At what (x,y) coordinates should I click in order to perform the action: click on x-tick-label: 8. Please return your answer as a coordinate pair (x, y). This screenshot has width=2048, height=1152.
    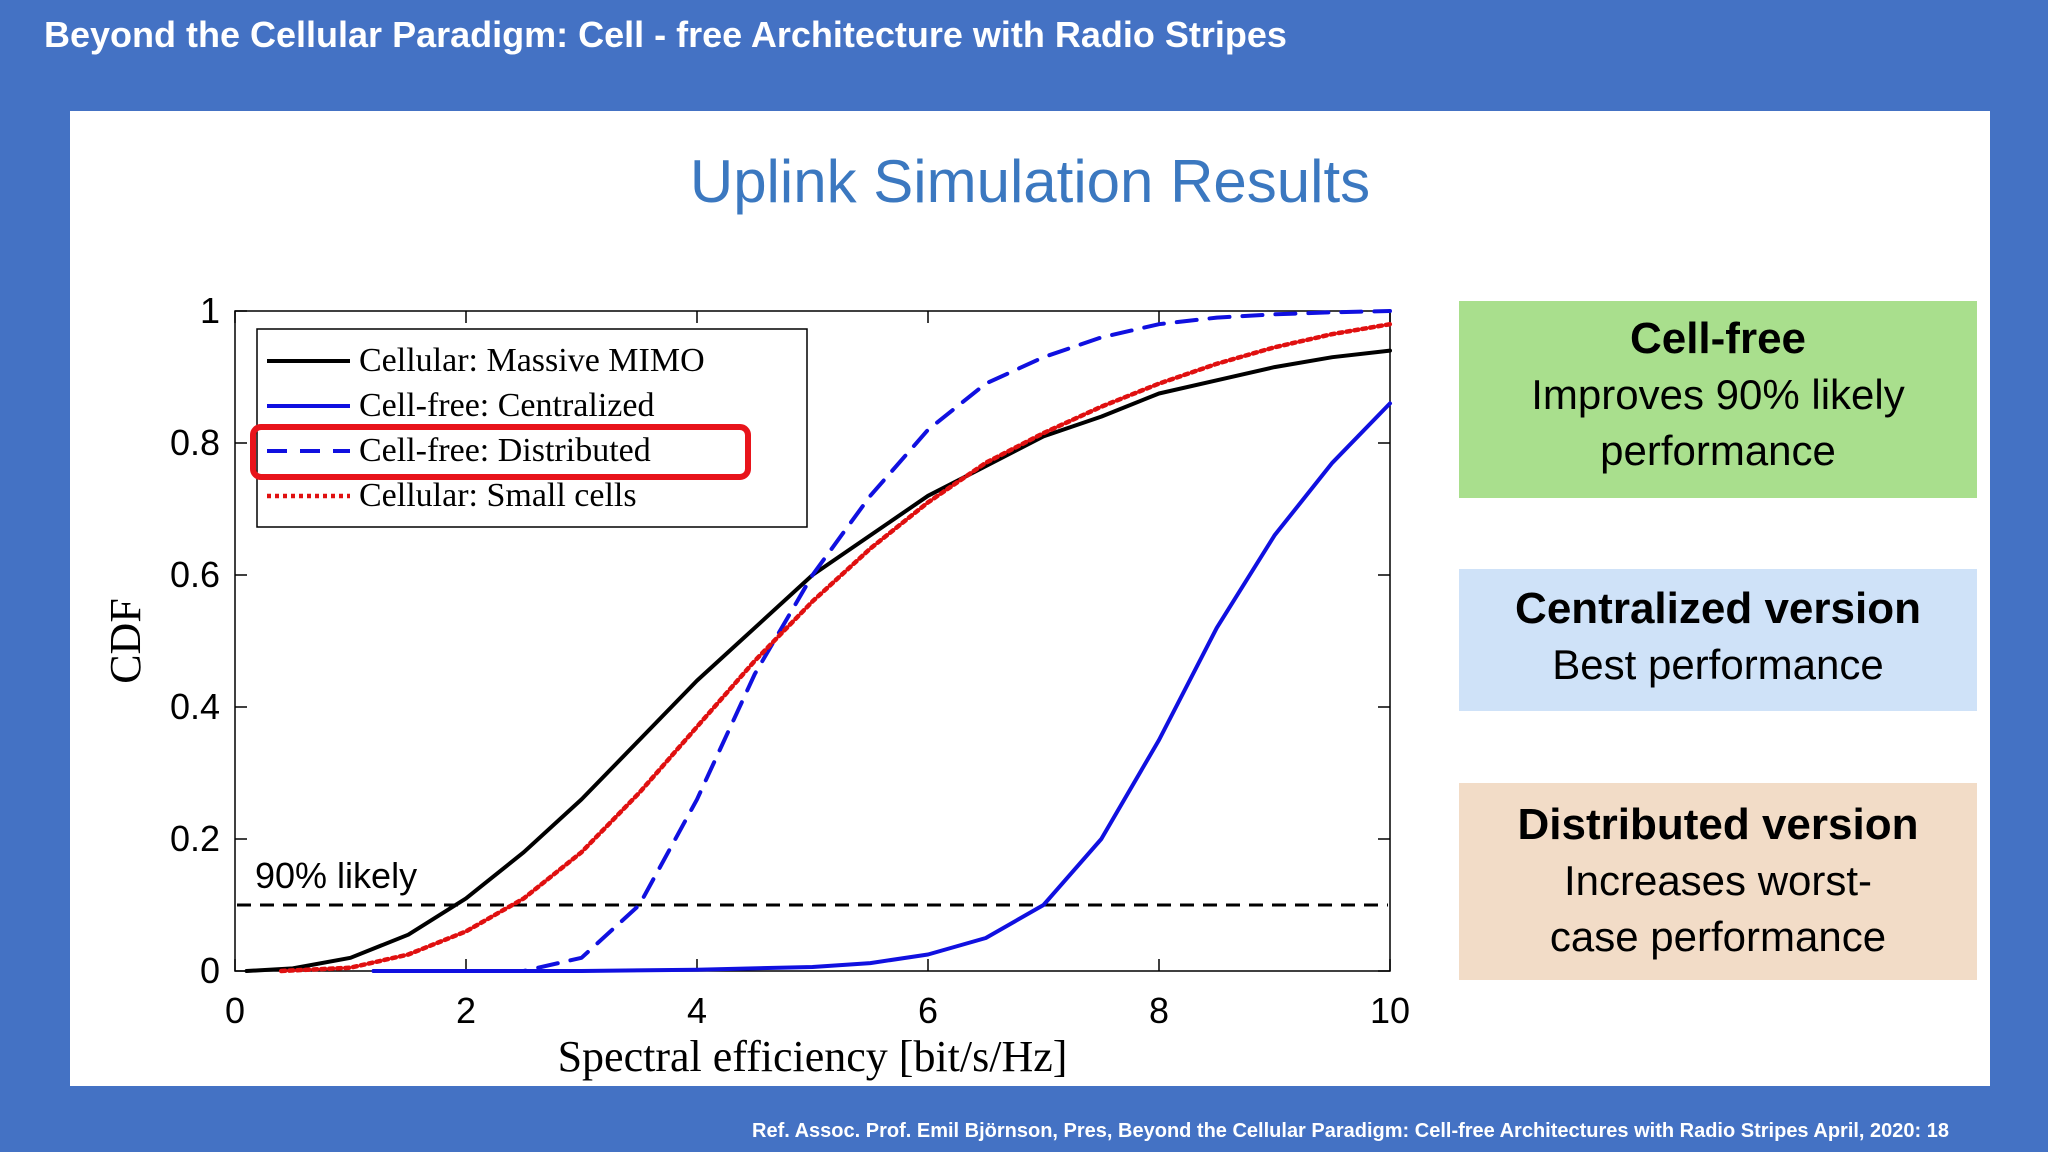
    Looking at the image, I should click on (1159, 1010).